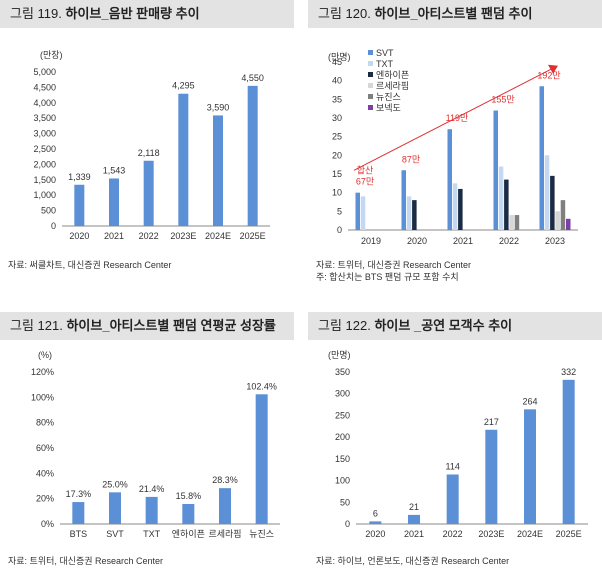 Image resolution: width=602 pixels, height=573 pixels. Describe the element at coordinates (79, 236) in the screenshot. I see `x-tick-label: 2020` at that location.